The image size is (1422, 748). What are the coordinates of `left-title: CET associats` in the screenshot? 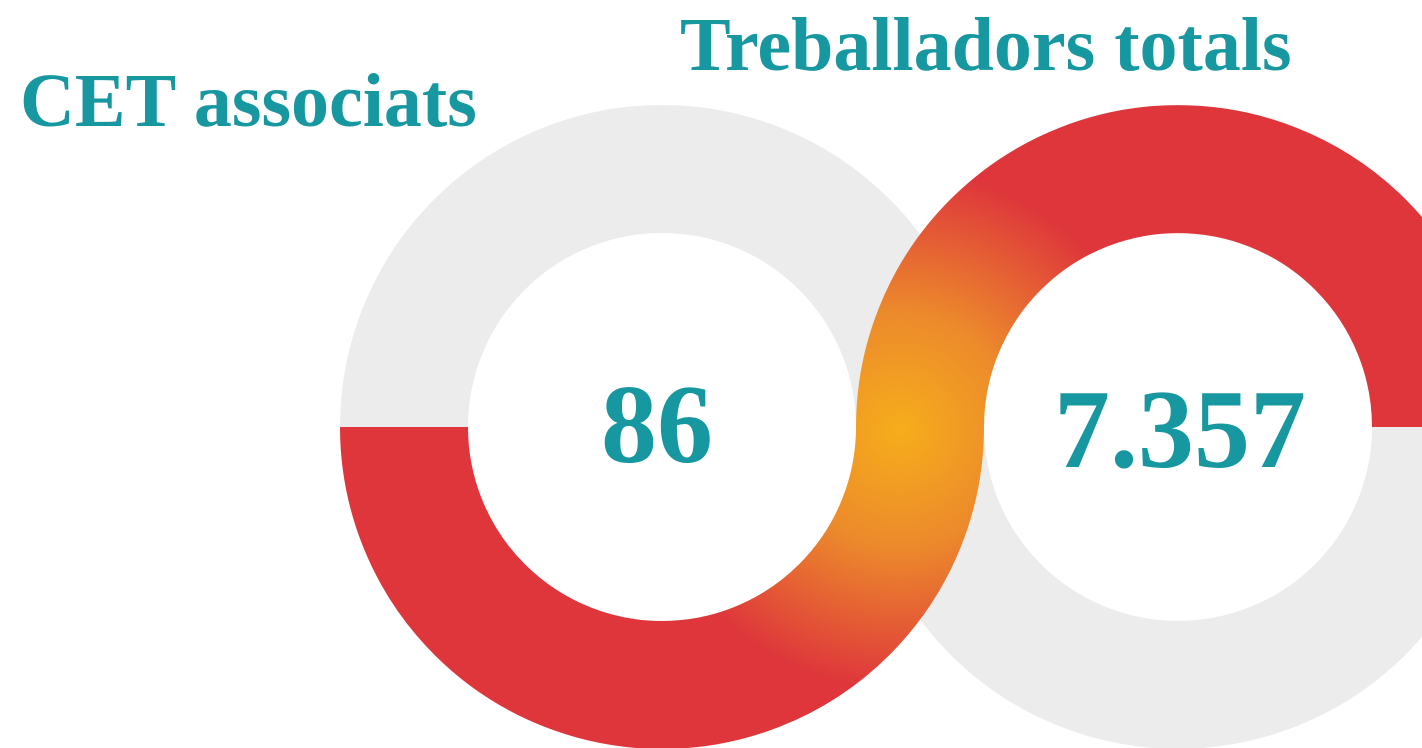 It's located at (248, 101).